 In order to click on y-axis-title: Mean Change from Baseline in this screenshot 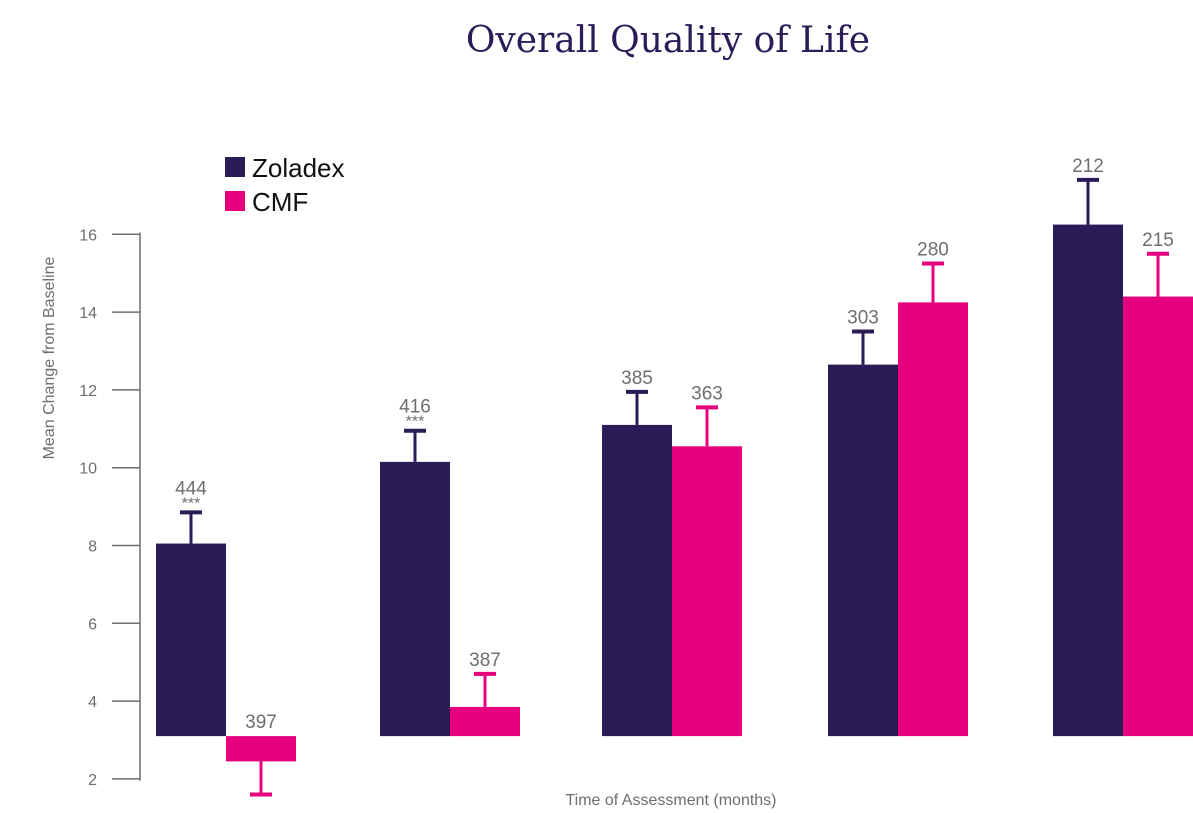, I will do `click(49, 358)`.